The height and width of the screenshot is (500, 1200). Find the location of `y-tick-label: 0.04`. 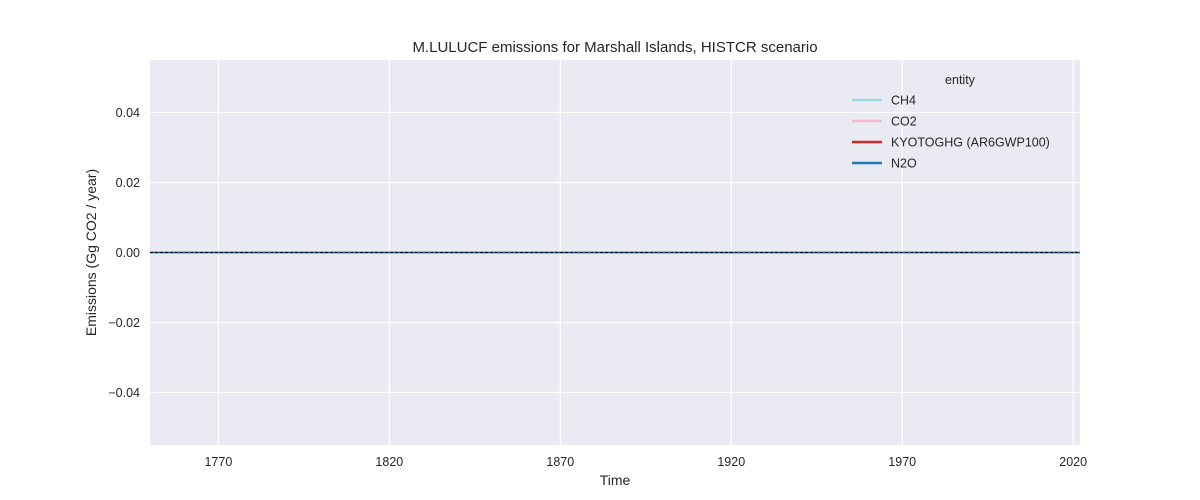

y-tick-label: 0.04 is located at coordinates (128, 113).